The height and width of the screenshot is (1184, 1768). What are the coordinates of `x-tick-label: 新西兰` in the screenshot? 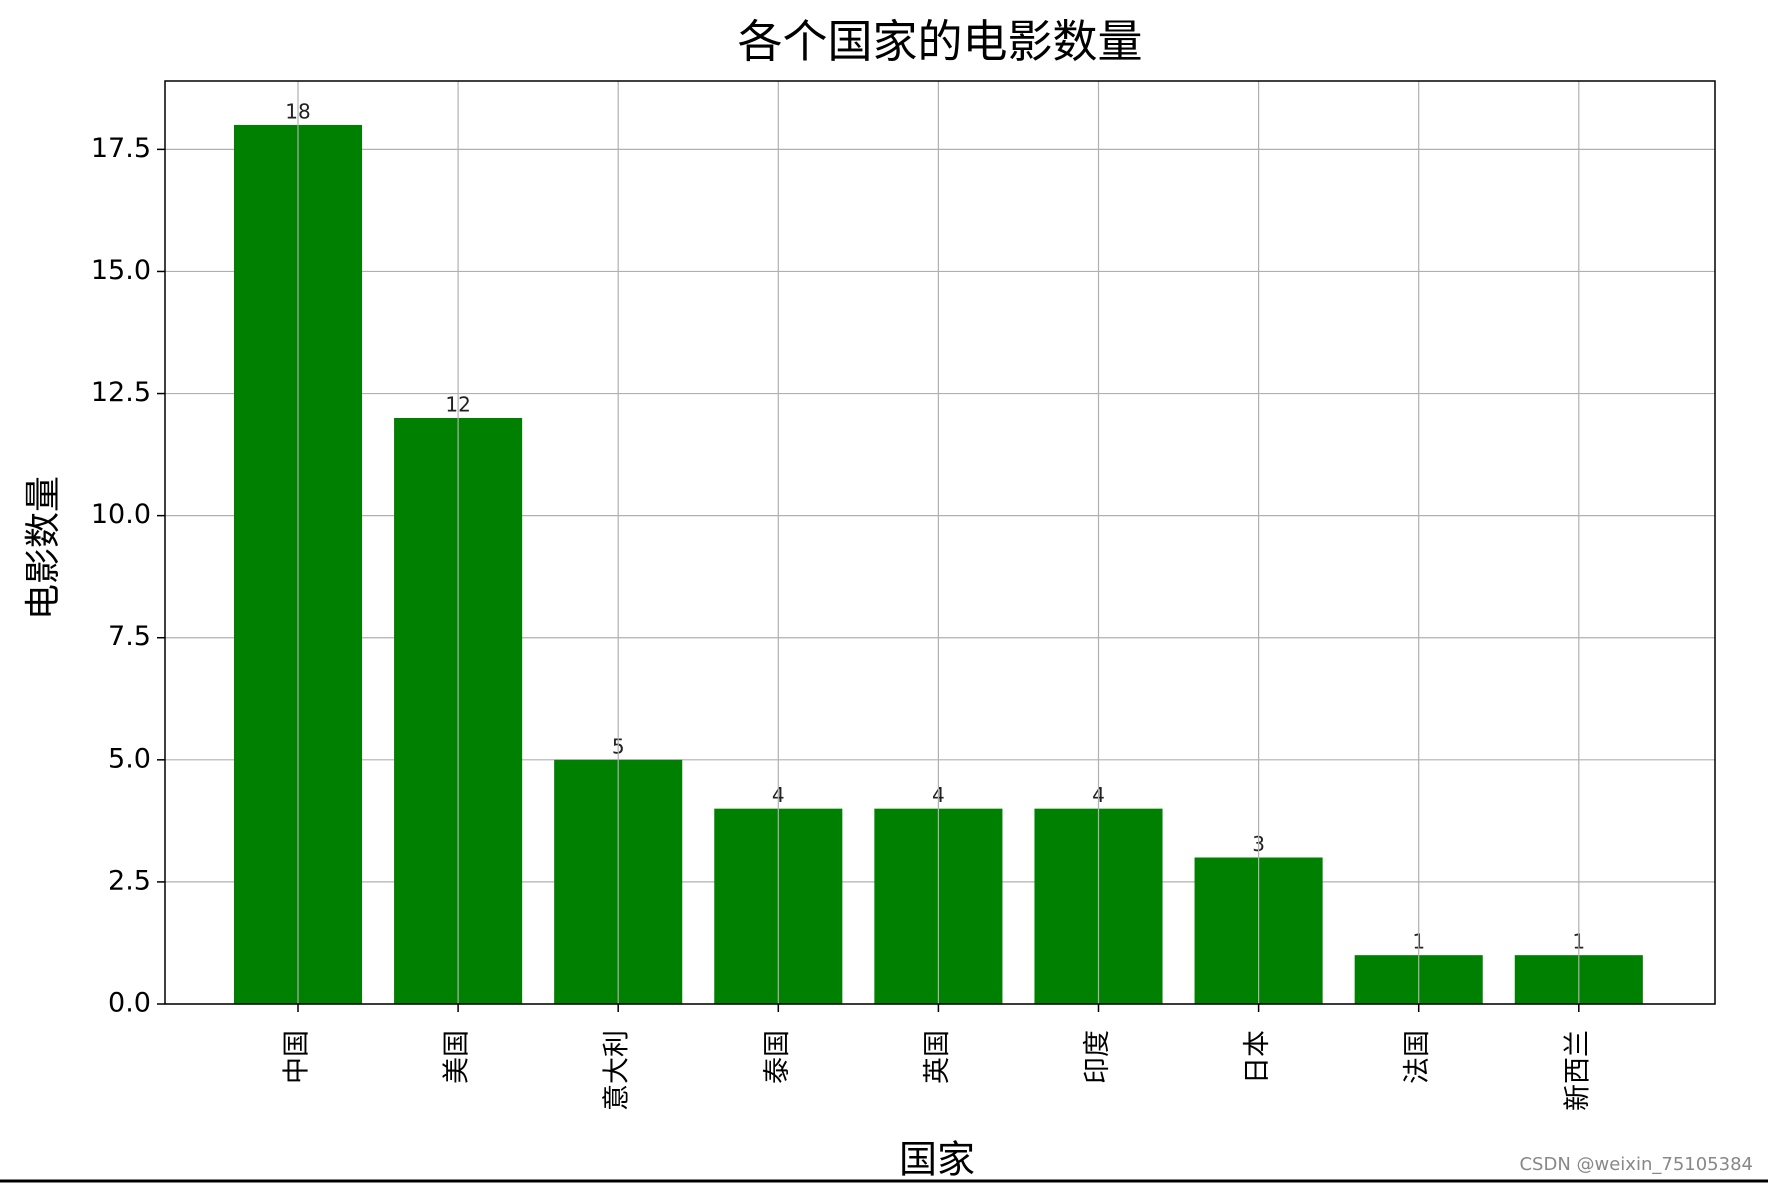 It's located at (1577, 1070).